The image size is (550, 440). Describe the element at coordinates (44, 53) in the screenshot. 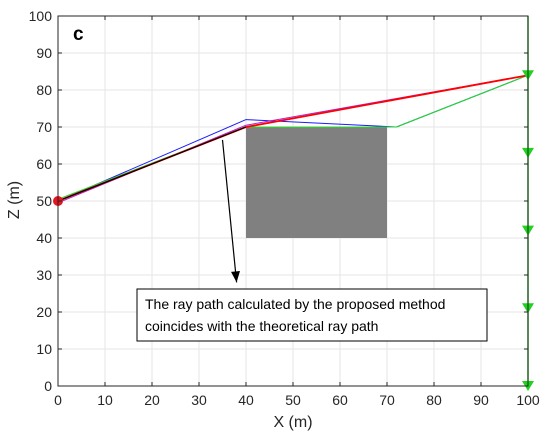

I see `y-tick-label: 90` at that location.